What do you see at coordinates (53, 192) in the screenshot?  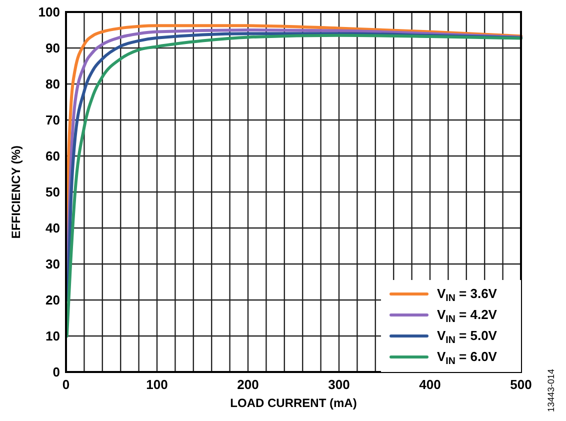 I see `y-tick-label: 50` at bounding box center [53, 192].